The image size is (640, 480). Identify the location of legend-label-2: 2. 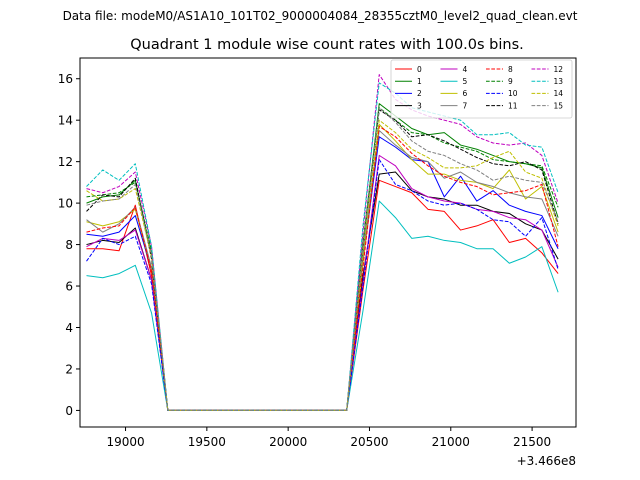
(419, 93).